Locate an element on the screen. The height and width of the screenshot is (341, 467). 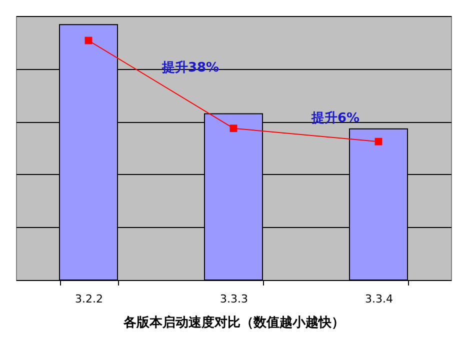
x-tick-label: 3.2.2 is located at coordinates (89, 299).